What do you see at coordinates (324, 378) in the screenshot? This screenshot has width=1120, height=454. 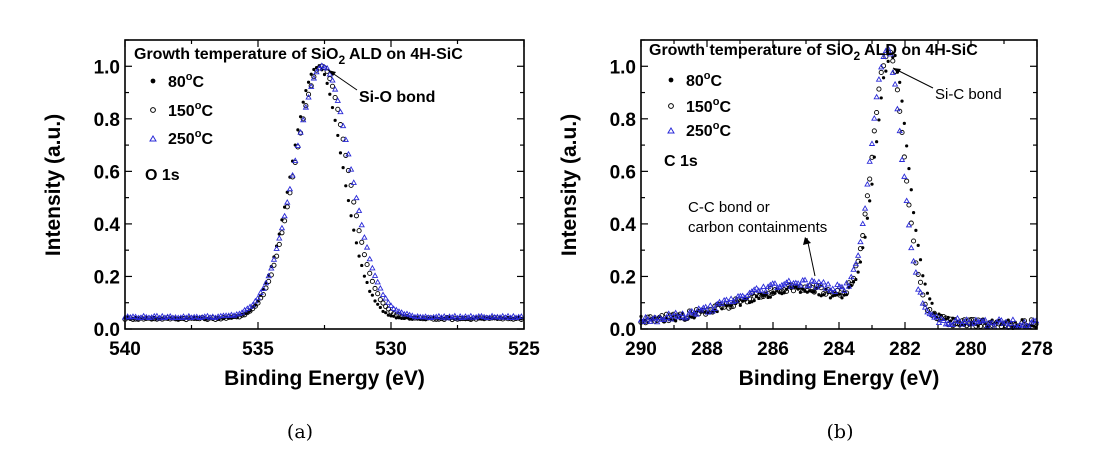 I see `panel-a-x-axis-title: Binding Energy (eV)` at bounding box center [324, 378].